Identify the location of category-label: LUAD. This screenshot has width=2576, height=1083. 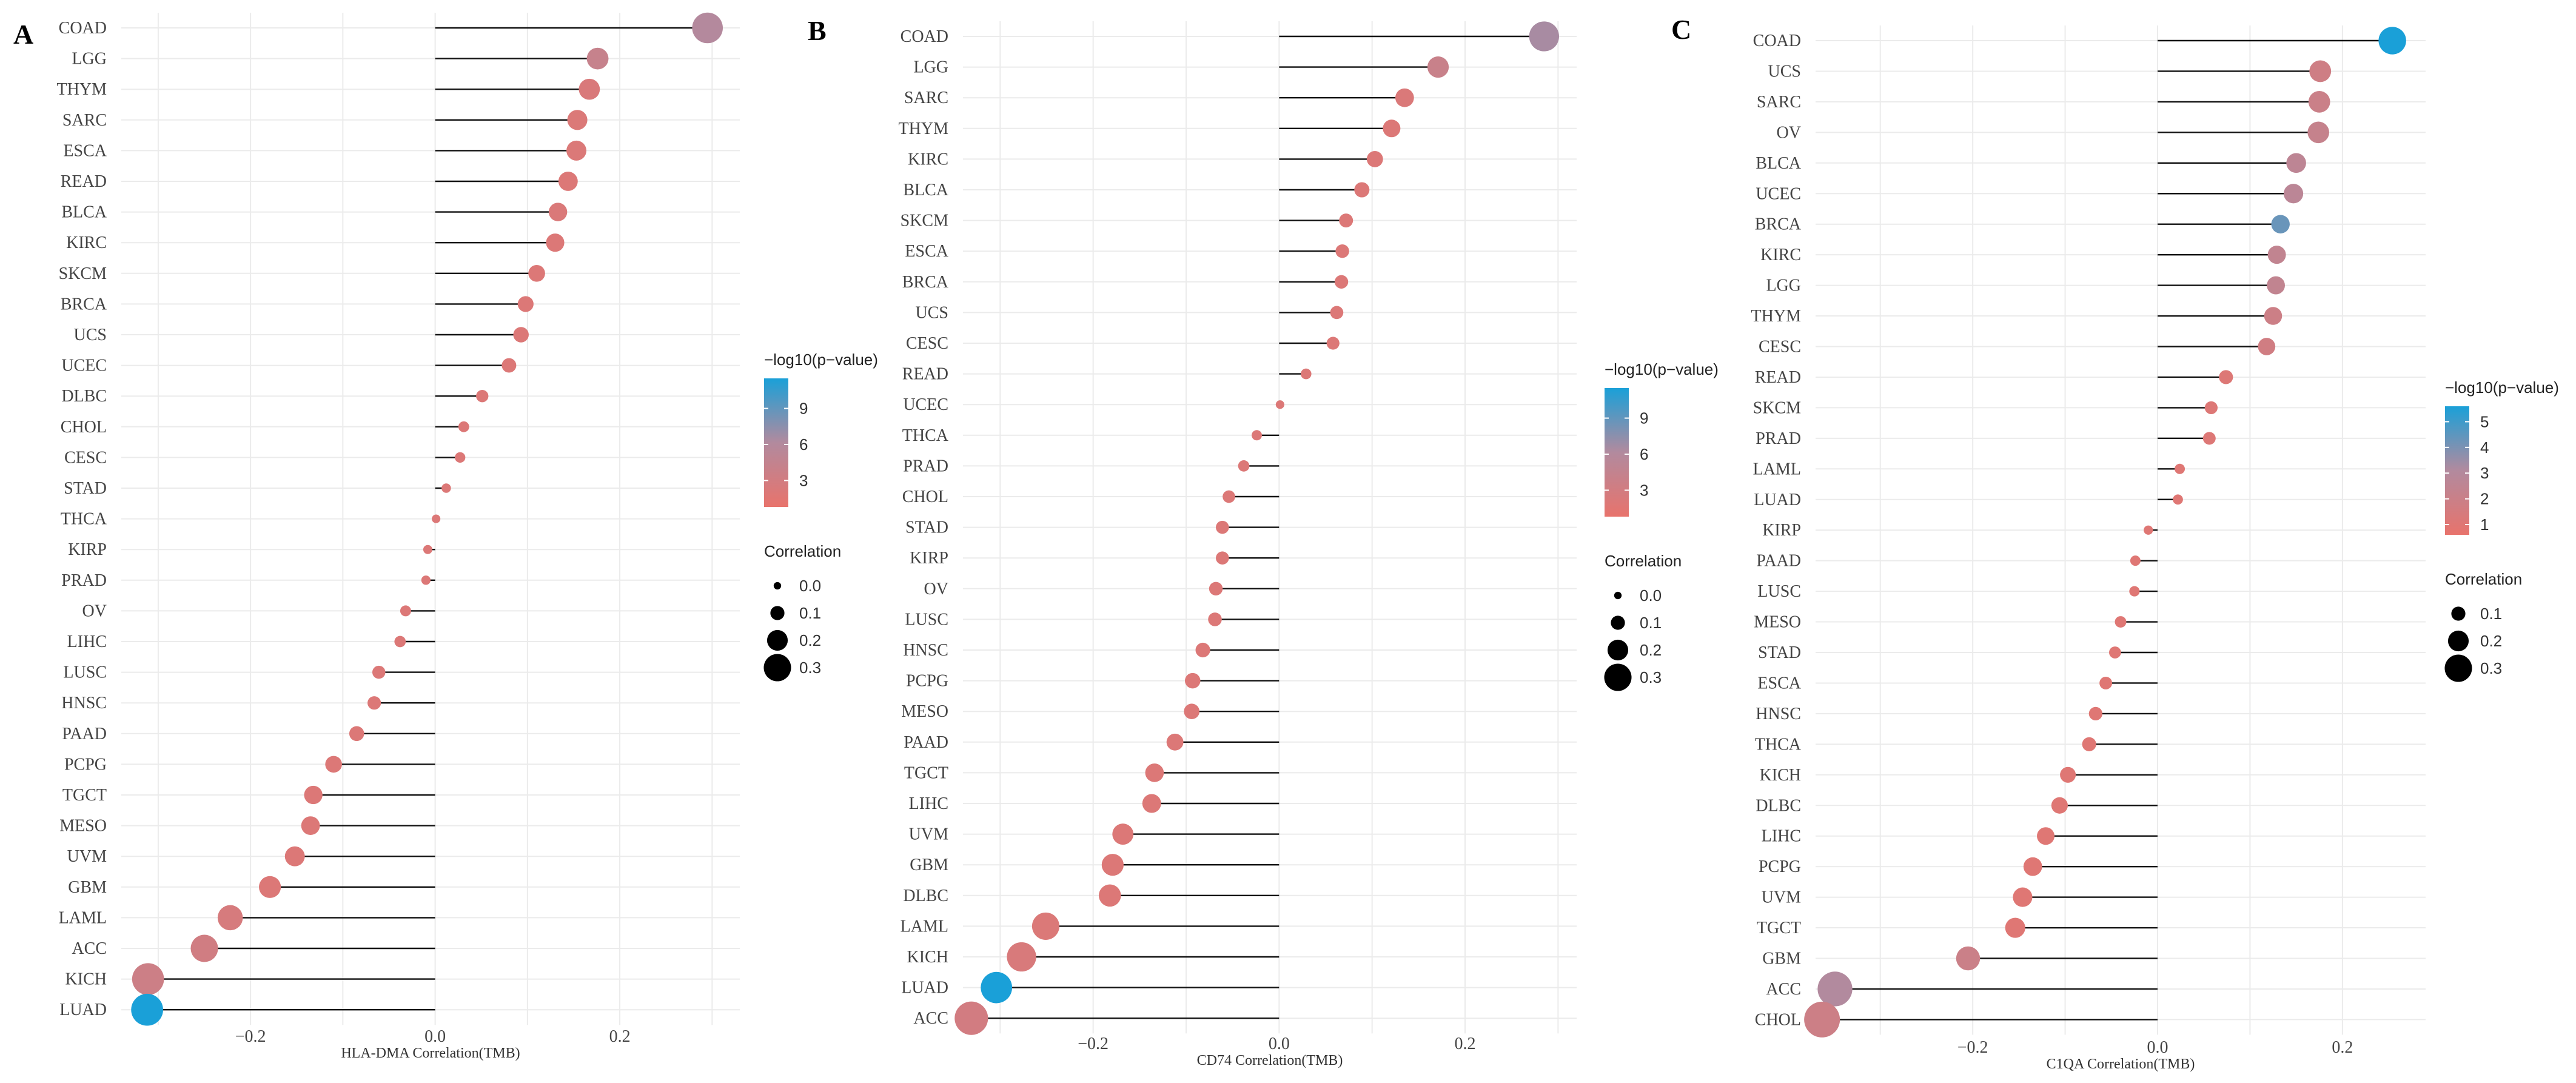
(924, 988).